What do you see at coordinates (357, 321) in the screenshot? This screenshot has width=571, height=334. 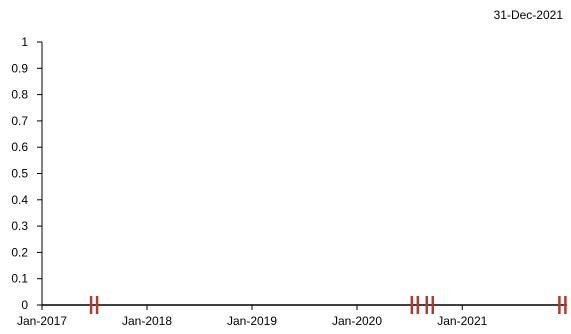 I see `x-tick-label: Jan-2020` at bounding box center [357, 321].